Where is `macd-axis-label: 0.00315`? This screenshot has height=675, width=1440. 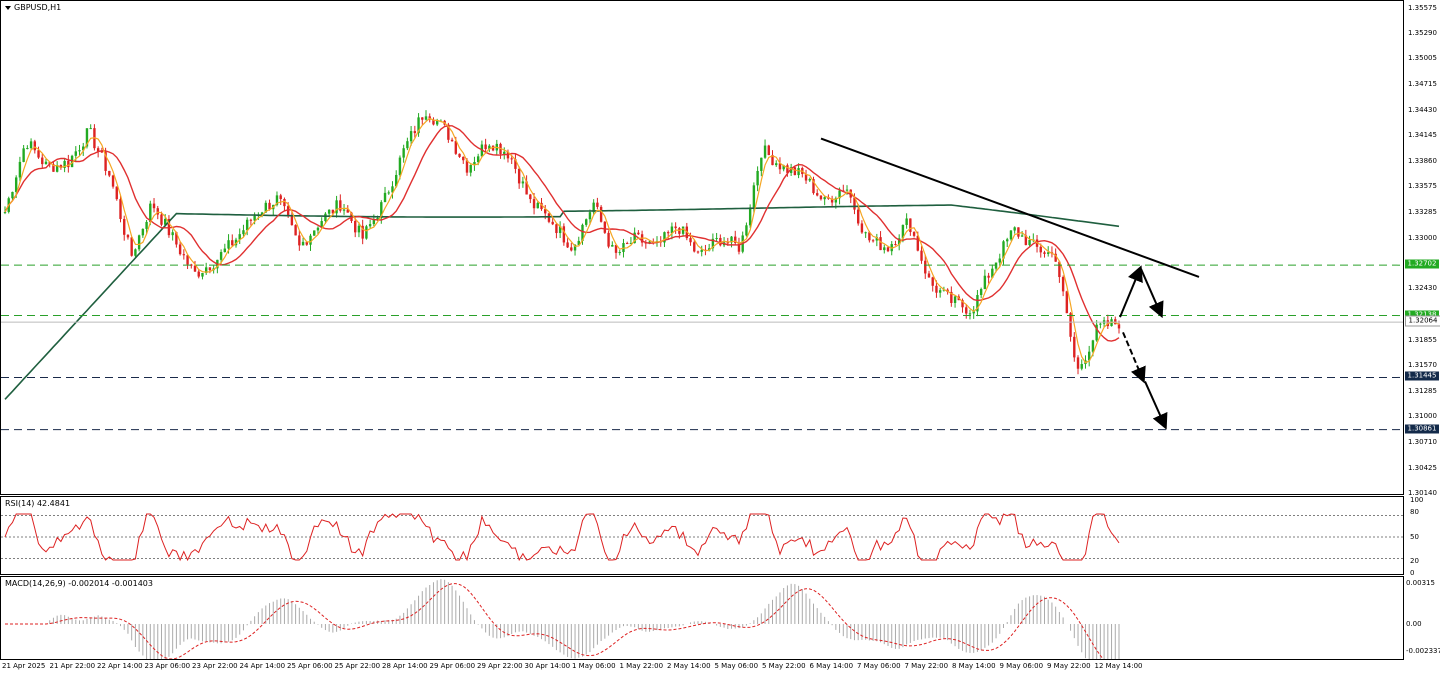 macd-axis-label: 0.00315 is located at coordinates (1420, 583).